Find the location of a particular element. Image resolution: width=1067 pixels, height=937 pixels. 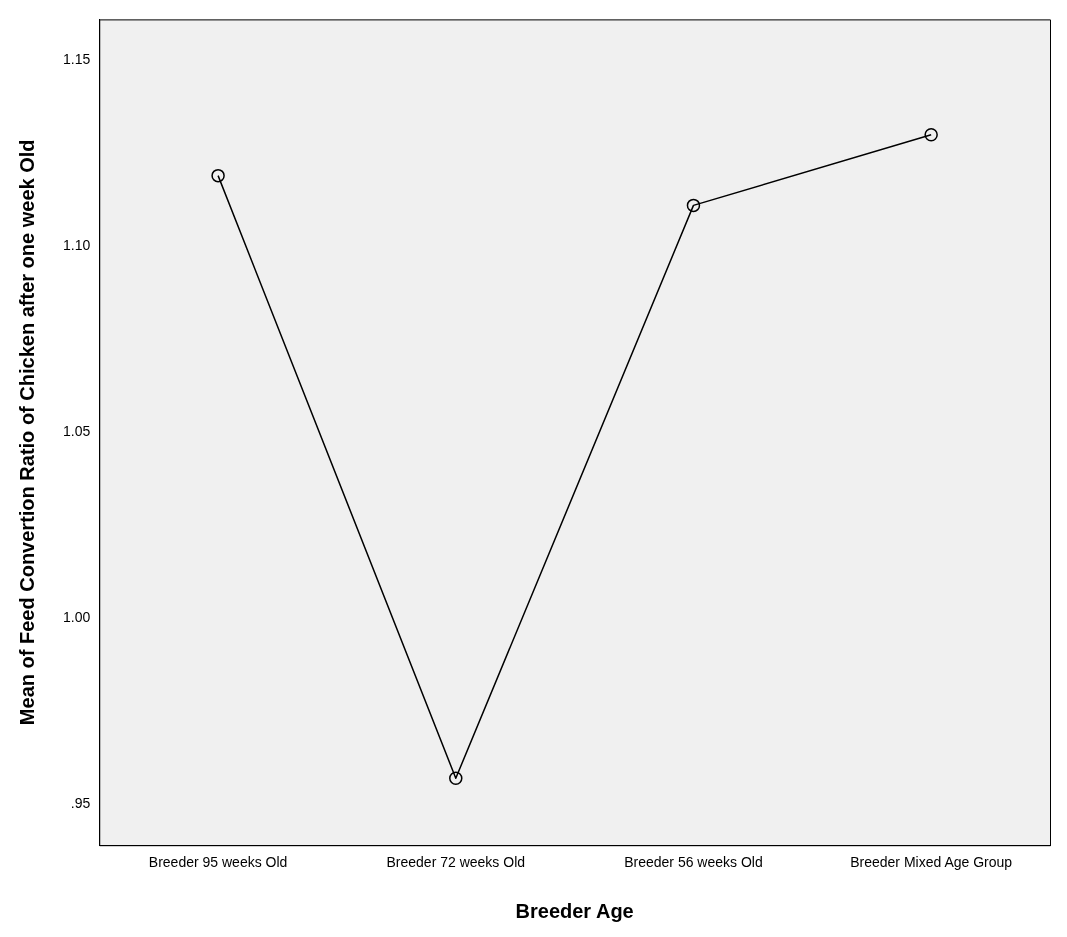

x-tick-label: Breeder Mixed Age Group is located at coordinates (931, 862).